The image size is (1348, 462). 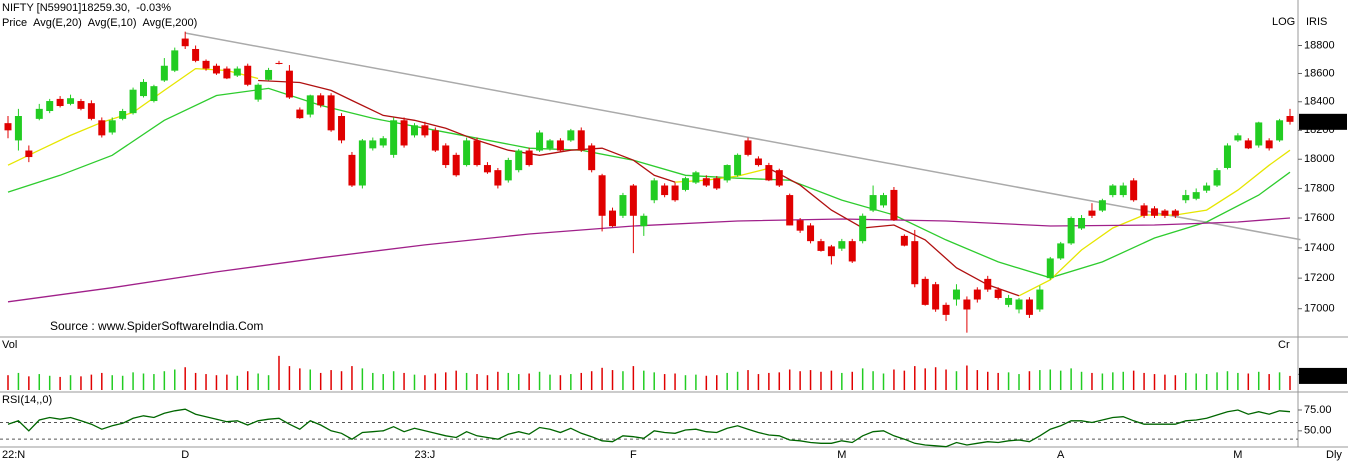 I want to click on y-tick-label: 17000, so click(x=1319, y=309).